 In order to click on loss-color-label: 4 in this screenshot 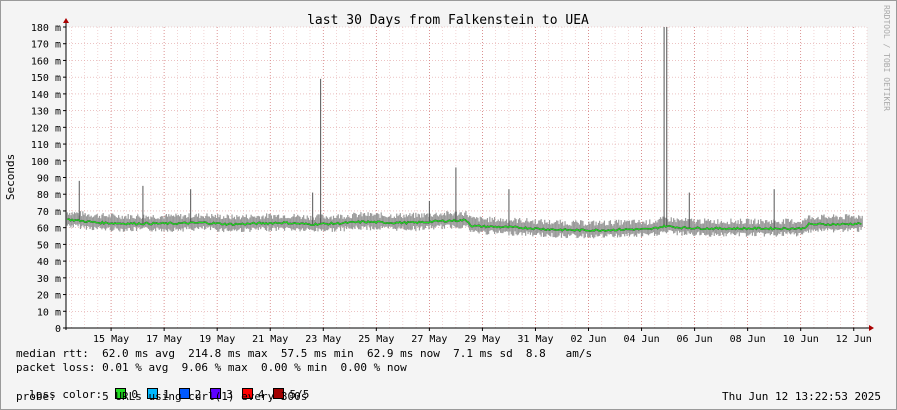, I will do `click(261, 394)`.